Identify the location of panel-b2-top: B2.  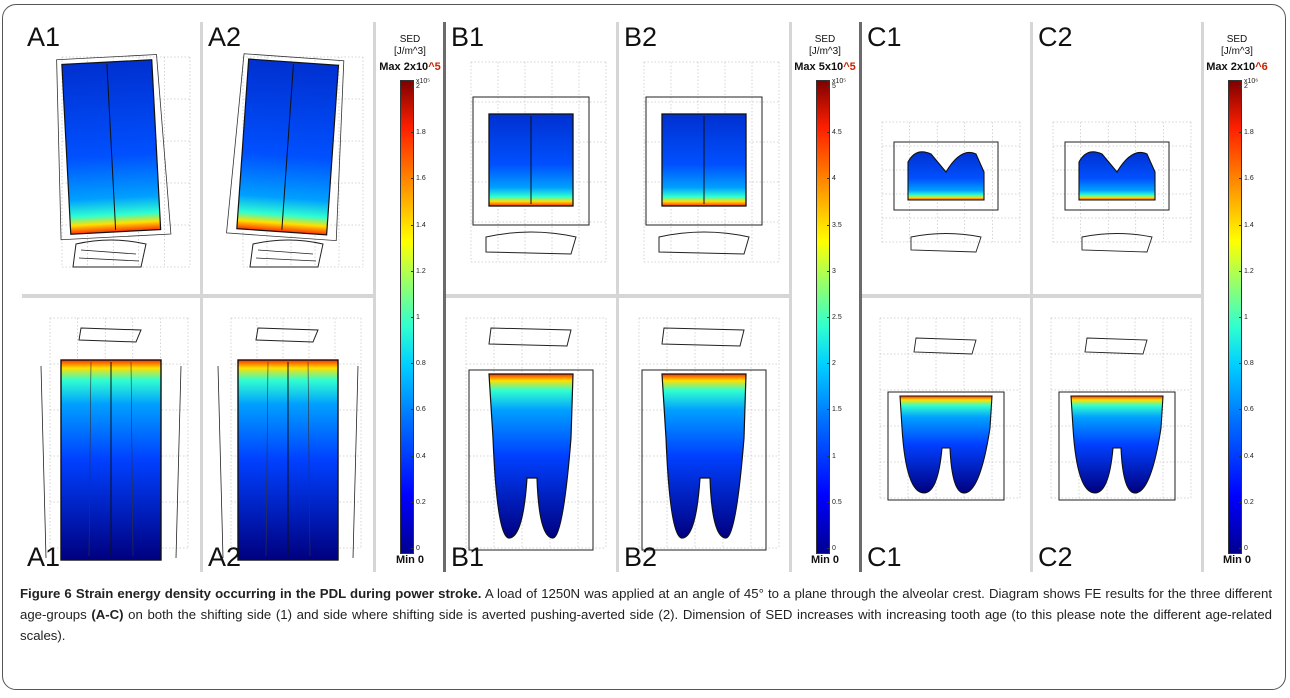
(704, 158).